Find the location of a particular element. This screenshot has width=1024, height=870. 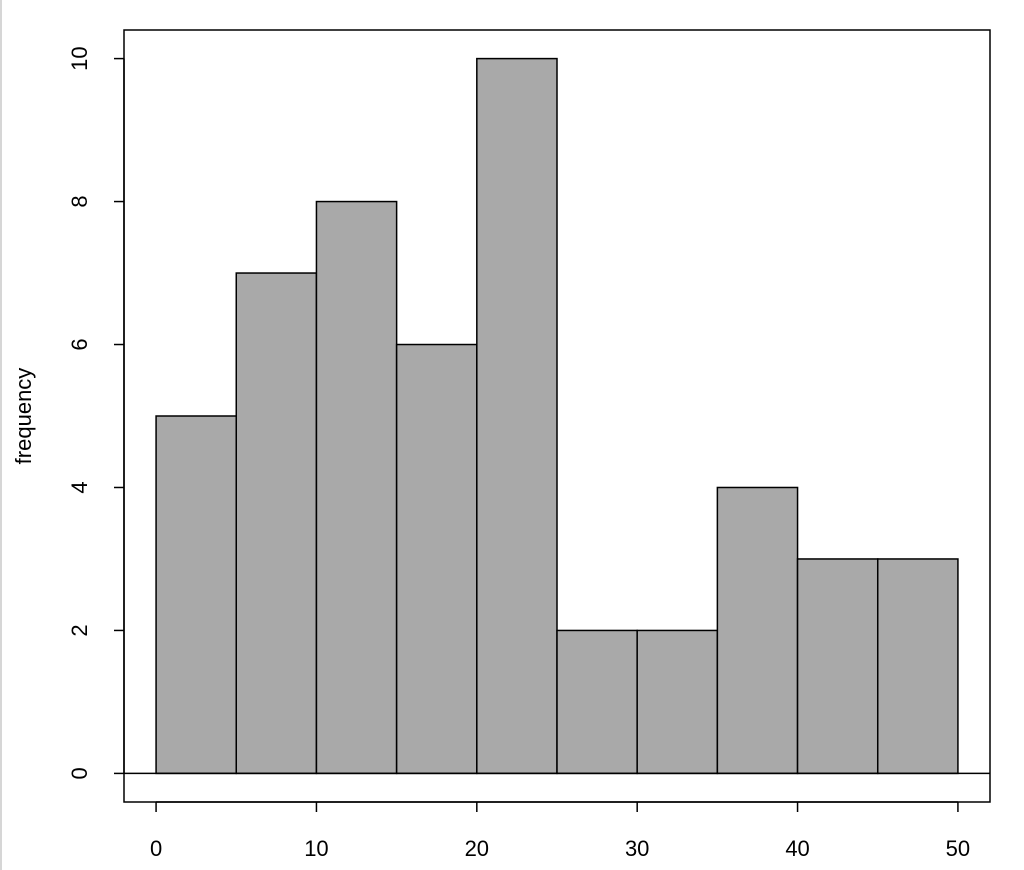

y-tick-label: 2 is located at coordinates (79, 630).